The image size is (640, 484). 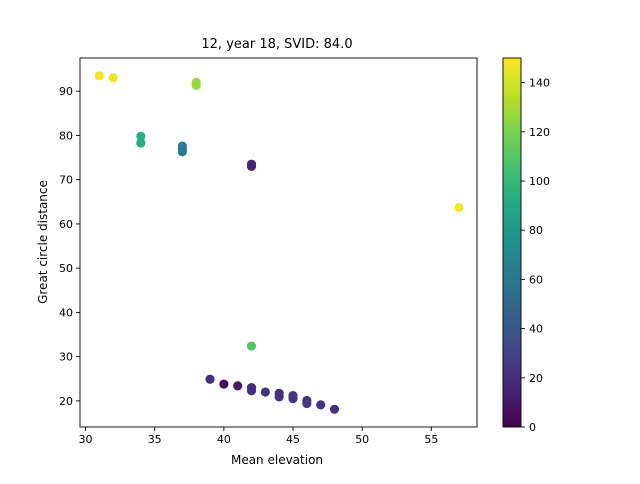 What do you see at coordinates (512, 242) in the screenshot?
I see `colorbar` at bounding box center [512, 242].